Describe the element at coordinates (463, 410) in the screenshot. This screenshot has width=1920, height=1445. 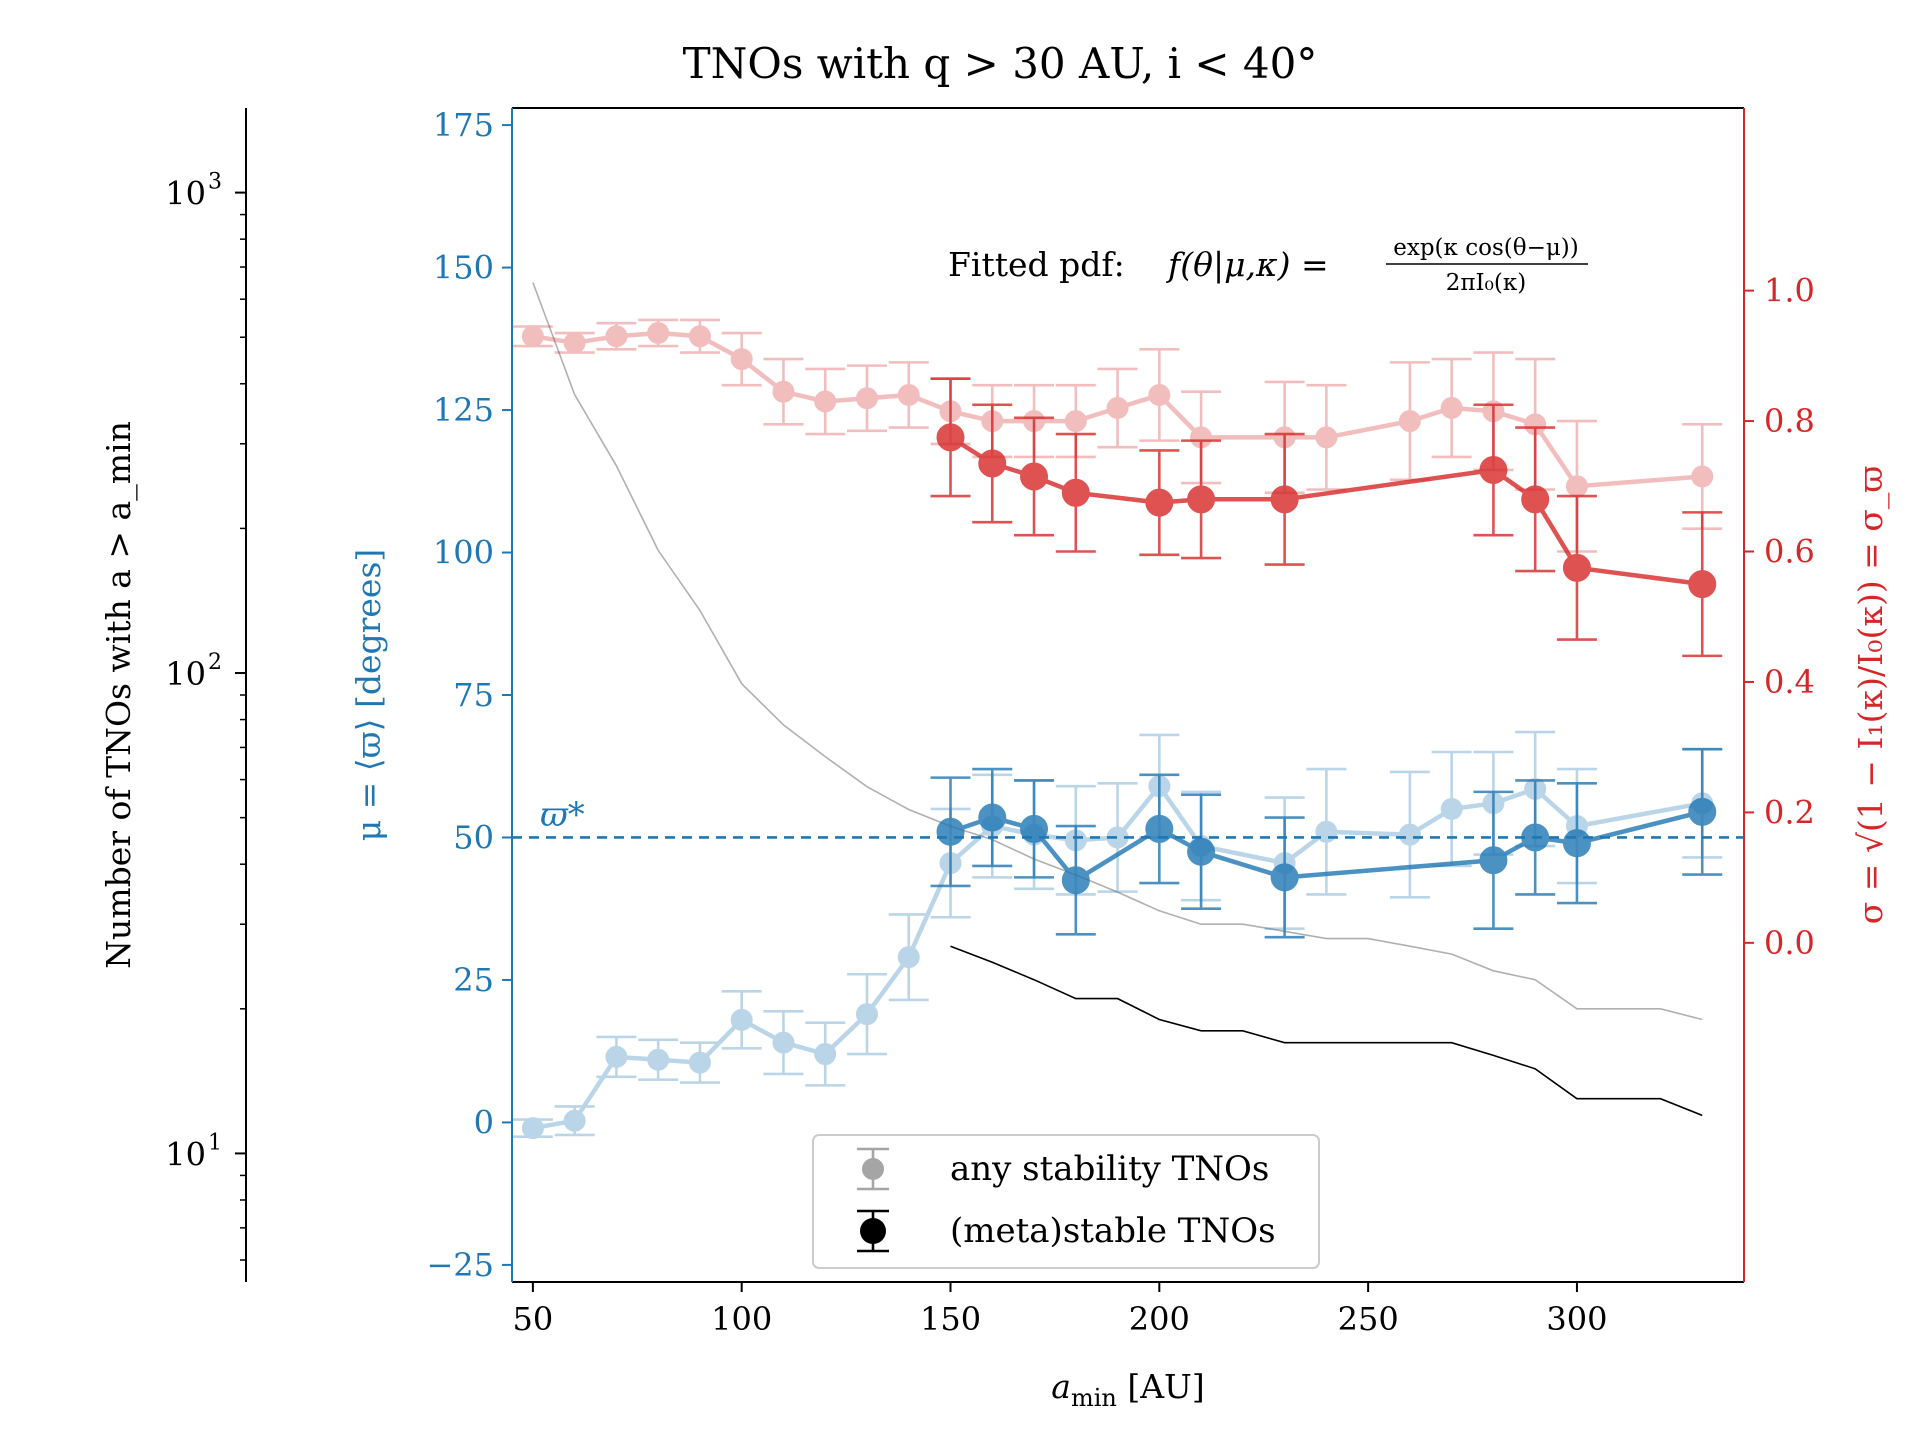
I see `mu-tick-label: 125` at that location.